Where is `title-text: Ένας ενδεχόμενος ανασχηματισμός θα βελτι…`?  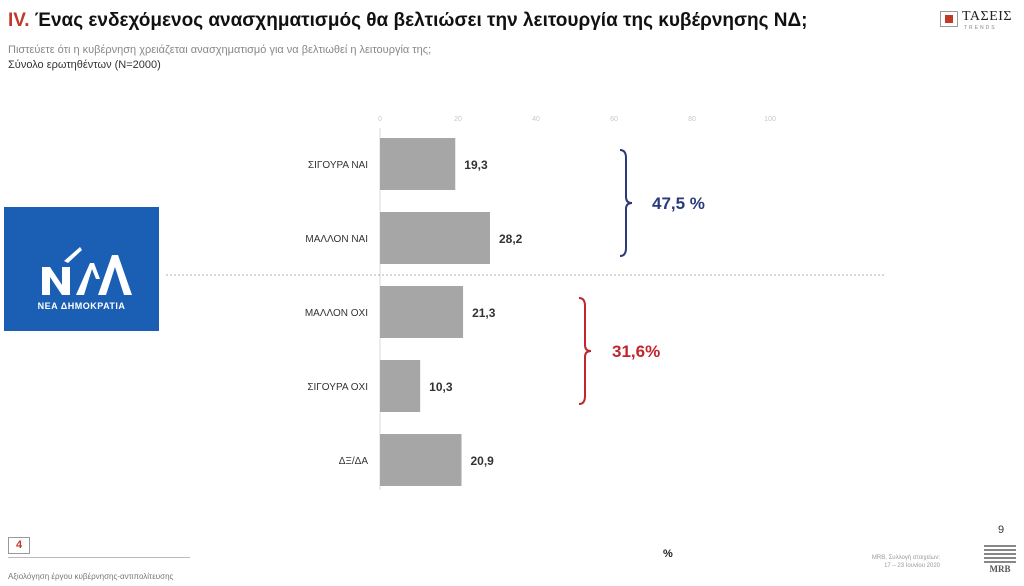 title-text: Ένας ενδεχόμενος ανασχηματισμός θα βελτι… is located at coordinates (418, 20).